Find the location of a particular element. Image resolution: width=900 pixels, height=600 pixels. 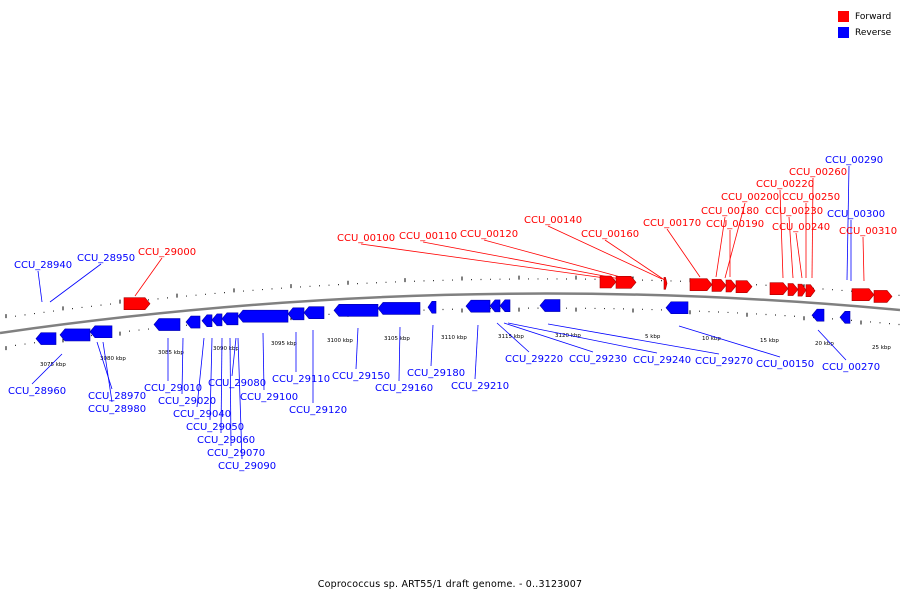

gene-label: CCU_29000 is located at coordinates (167, 252).